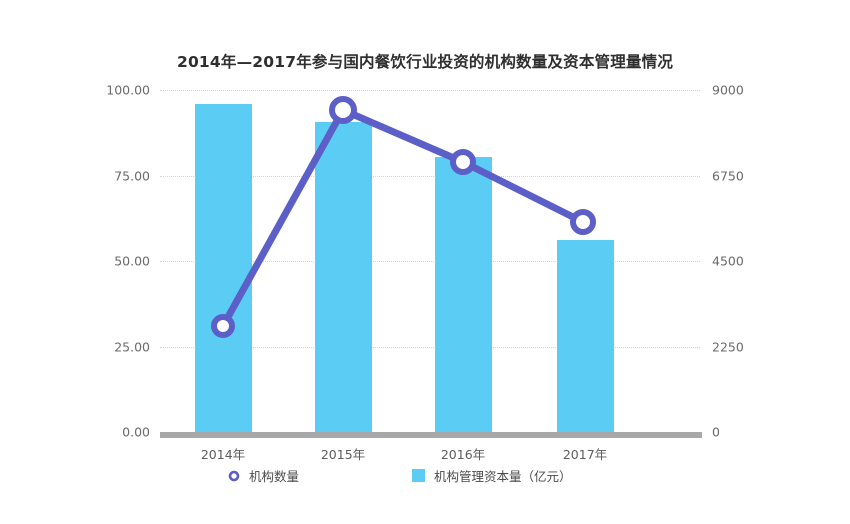 This screenshot has height=524, width=850. I want to click on bar-2014, so click(223, 268).